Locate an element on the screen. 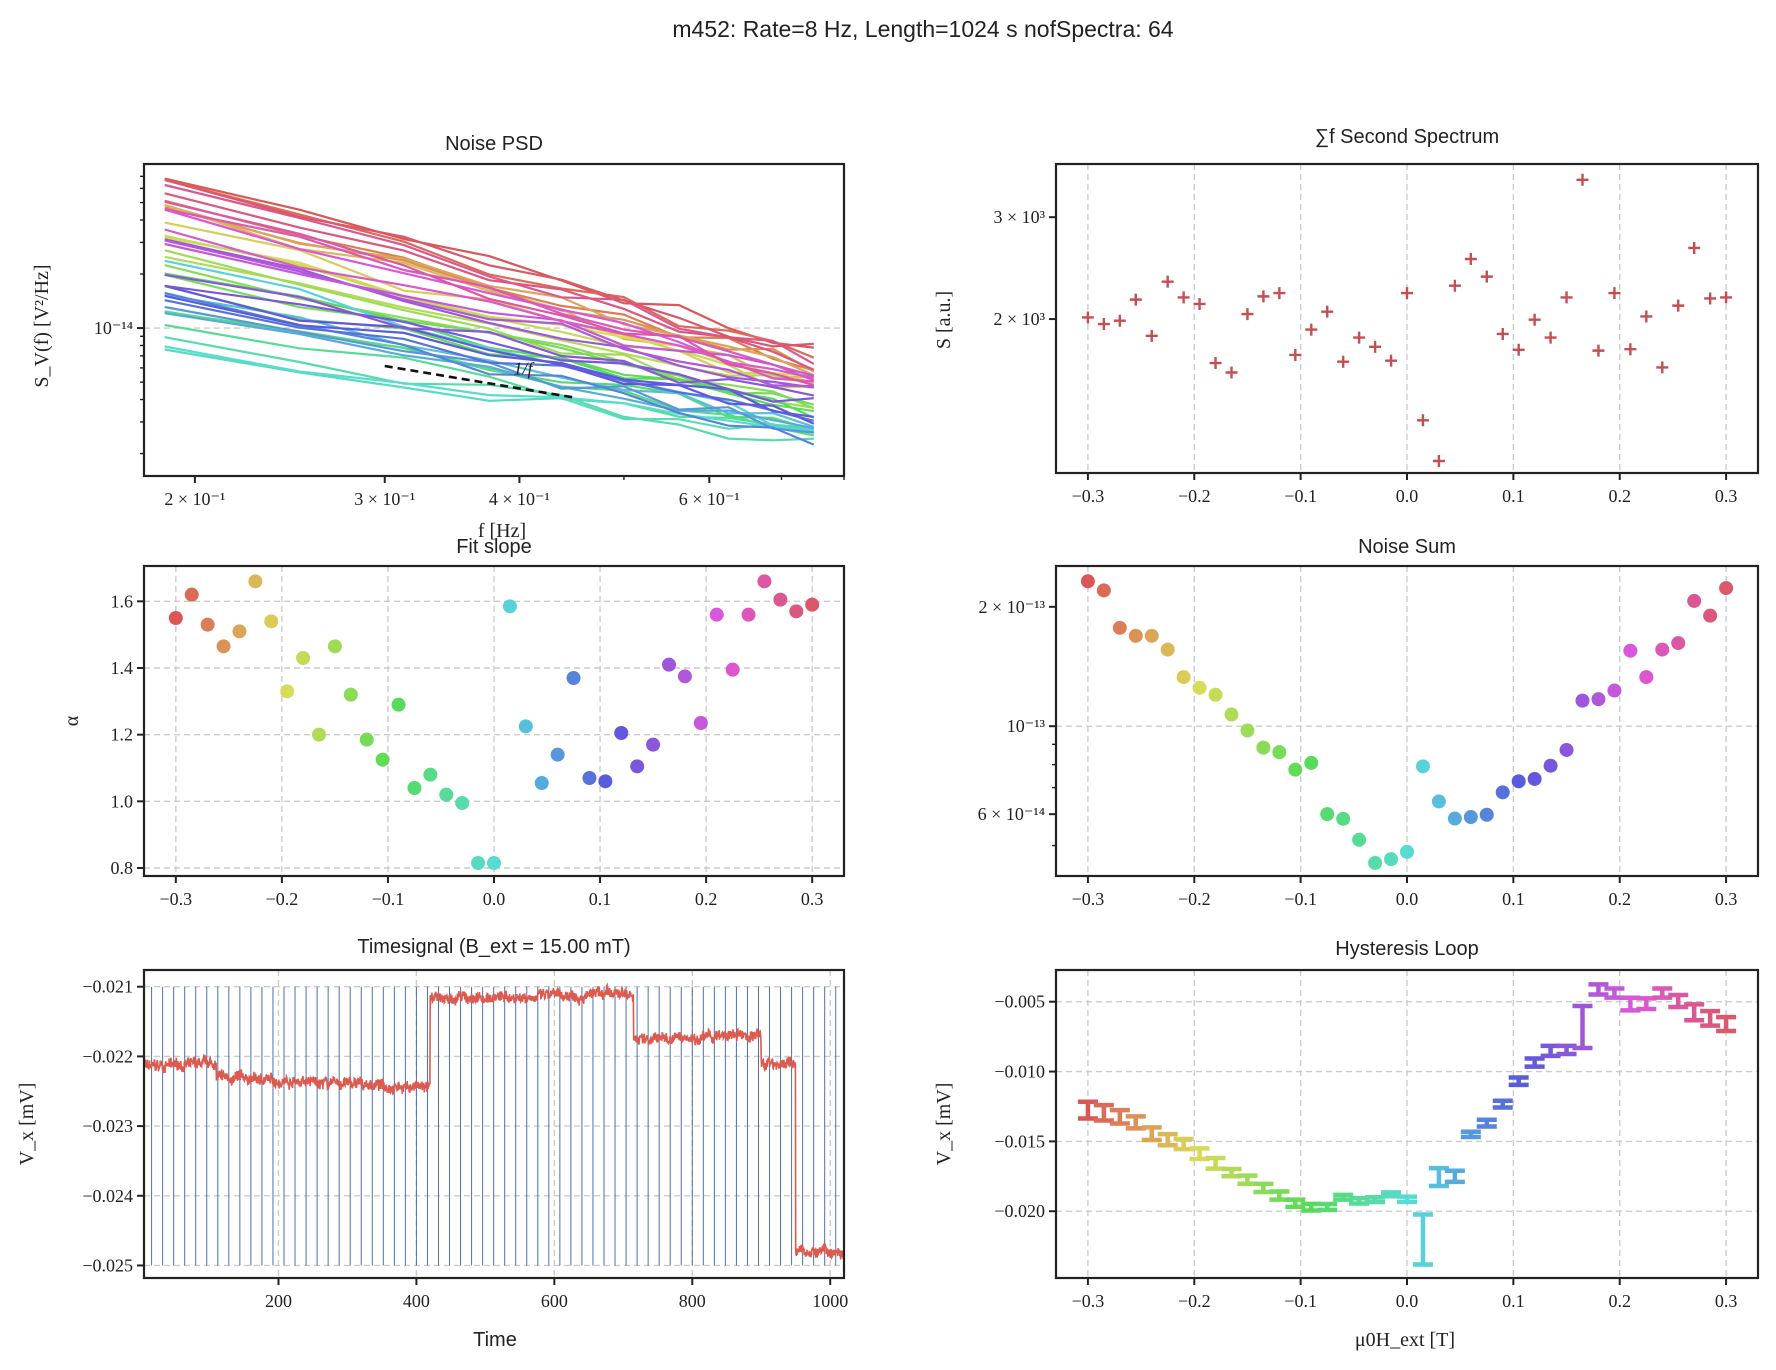 The image size is (1776, 1370). noise-psd-frame is located at coordinates (494, 320).